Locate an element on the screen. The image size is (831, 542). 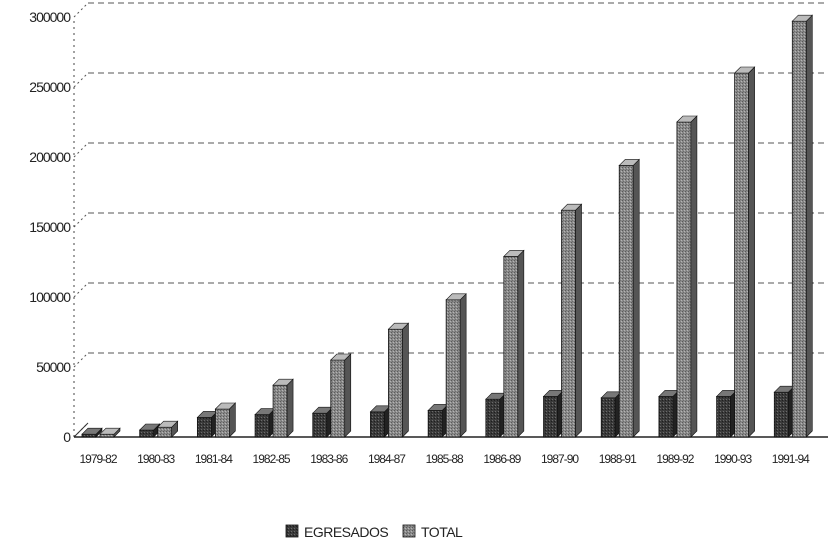
y-tick-label: 100000 is located at coordinates (50, 297).